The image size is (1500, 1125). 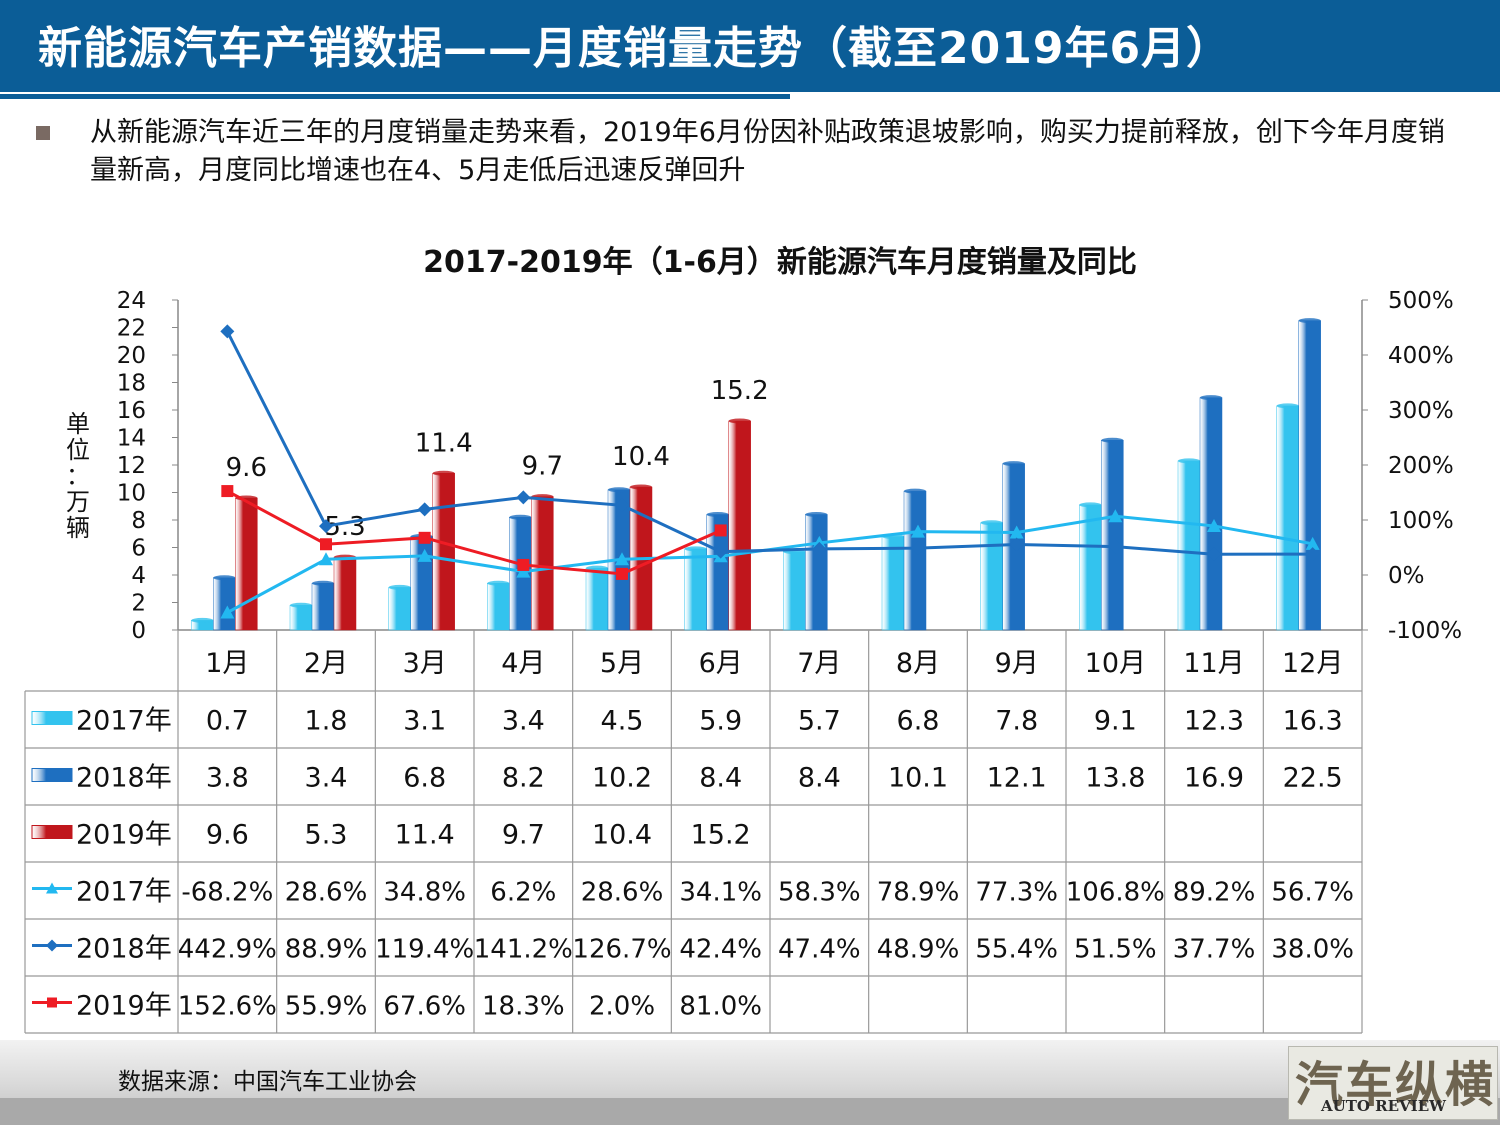 What do you see at coordinates (227, 663) in the screenshot?
I see `x-tick-label: 1月` at bounding box center [227, 663].